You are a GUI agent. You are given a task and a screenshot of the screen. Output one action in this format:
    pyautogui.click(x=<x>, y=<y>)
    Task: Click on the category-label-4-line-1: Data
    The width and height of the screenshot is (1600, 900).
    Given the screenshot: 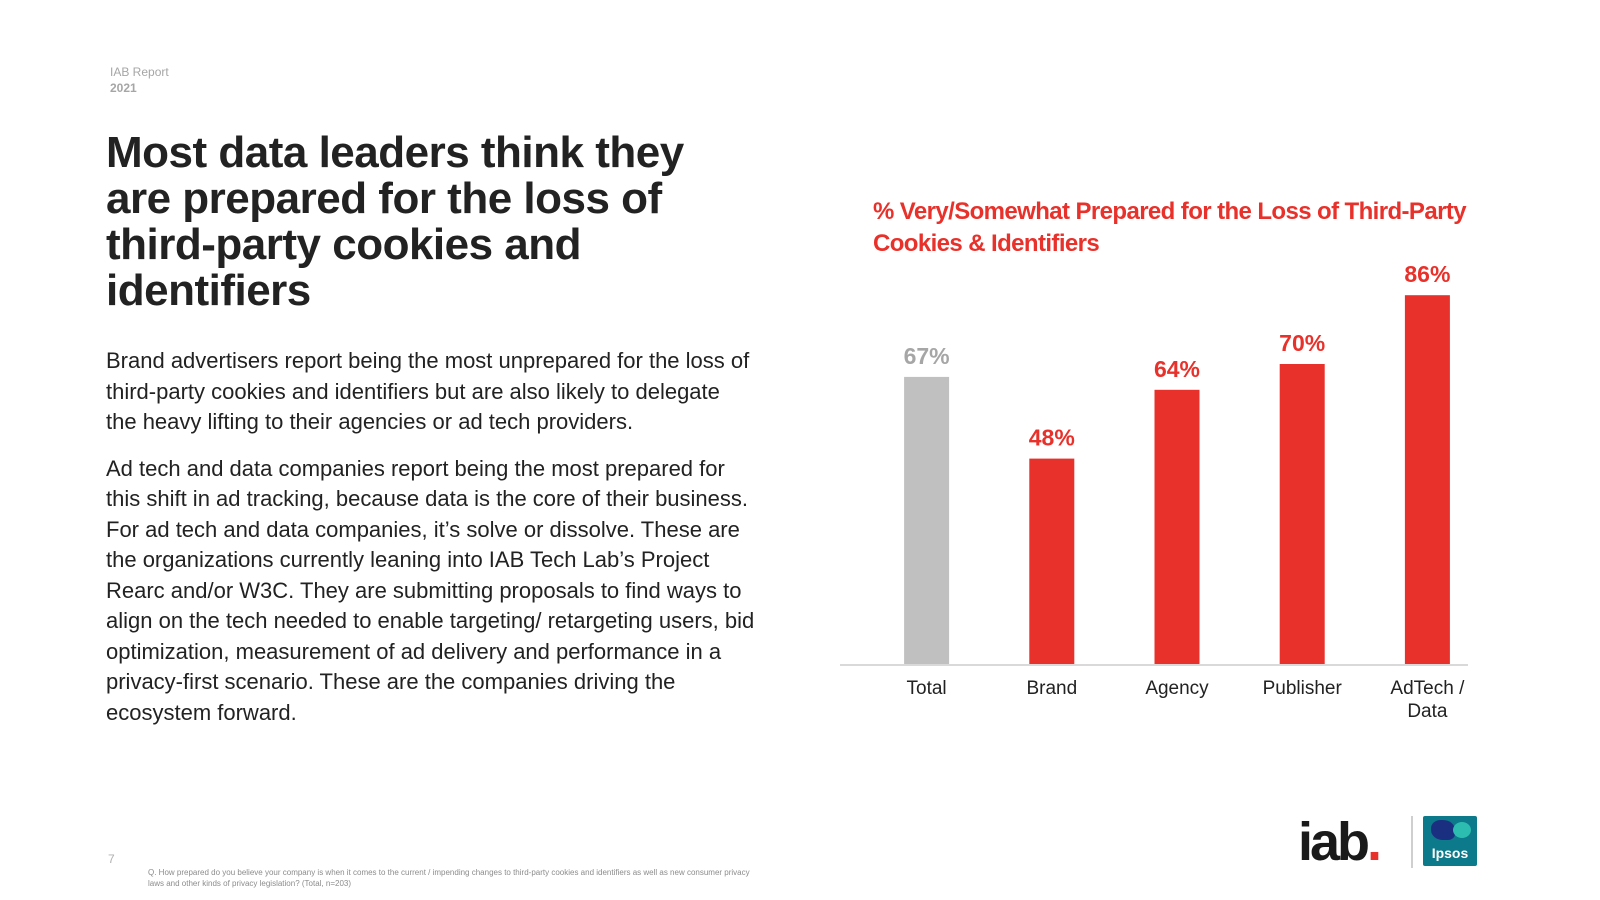 What is the action you would take?
    pyautogui.click(x=1427, y=710)
    